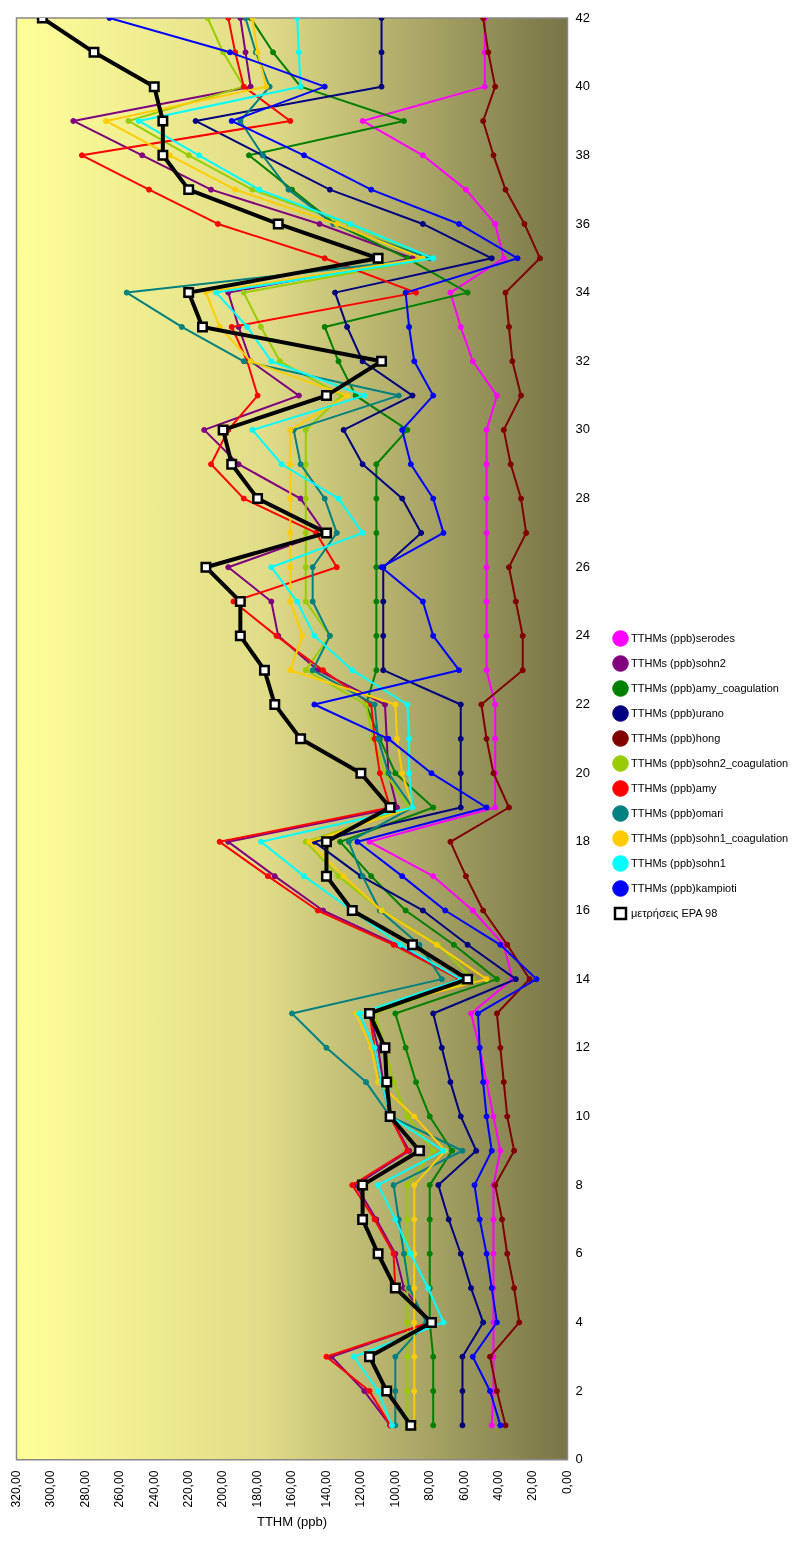 This screenshot has height=1551, width=810. I want to click on y-tick-label: 20, so click(582, 772).